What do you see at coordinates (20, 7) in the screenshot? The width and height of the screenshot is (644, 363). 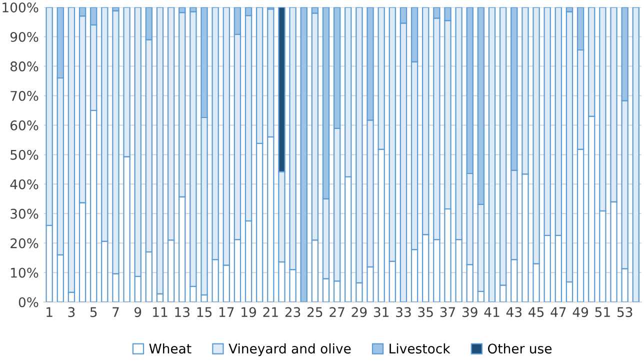 I see `y-tick-label: 100%` at bounding box center [20, 7].